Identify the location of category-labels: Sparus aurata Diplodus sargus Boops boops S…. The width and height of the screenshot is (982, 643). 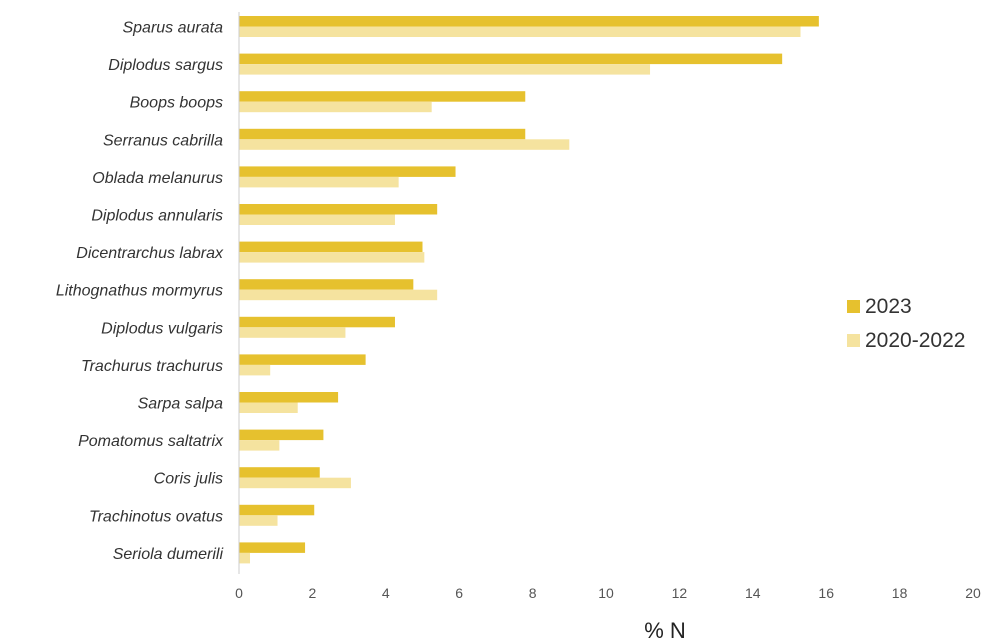
(140, 291).